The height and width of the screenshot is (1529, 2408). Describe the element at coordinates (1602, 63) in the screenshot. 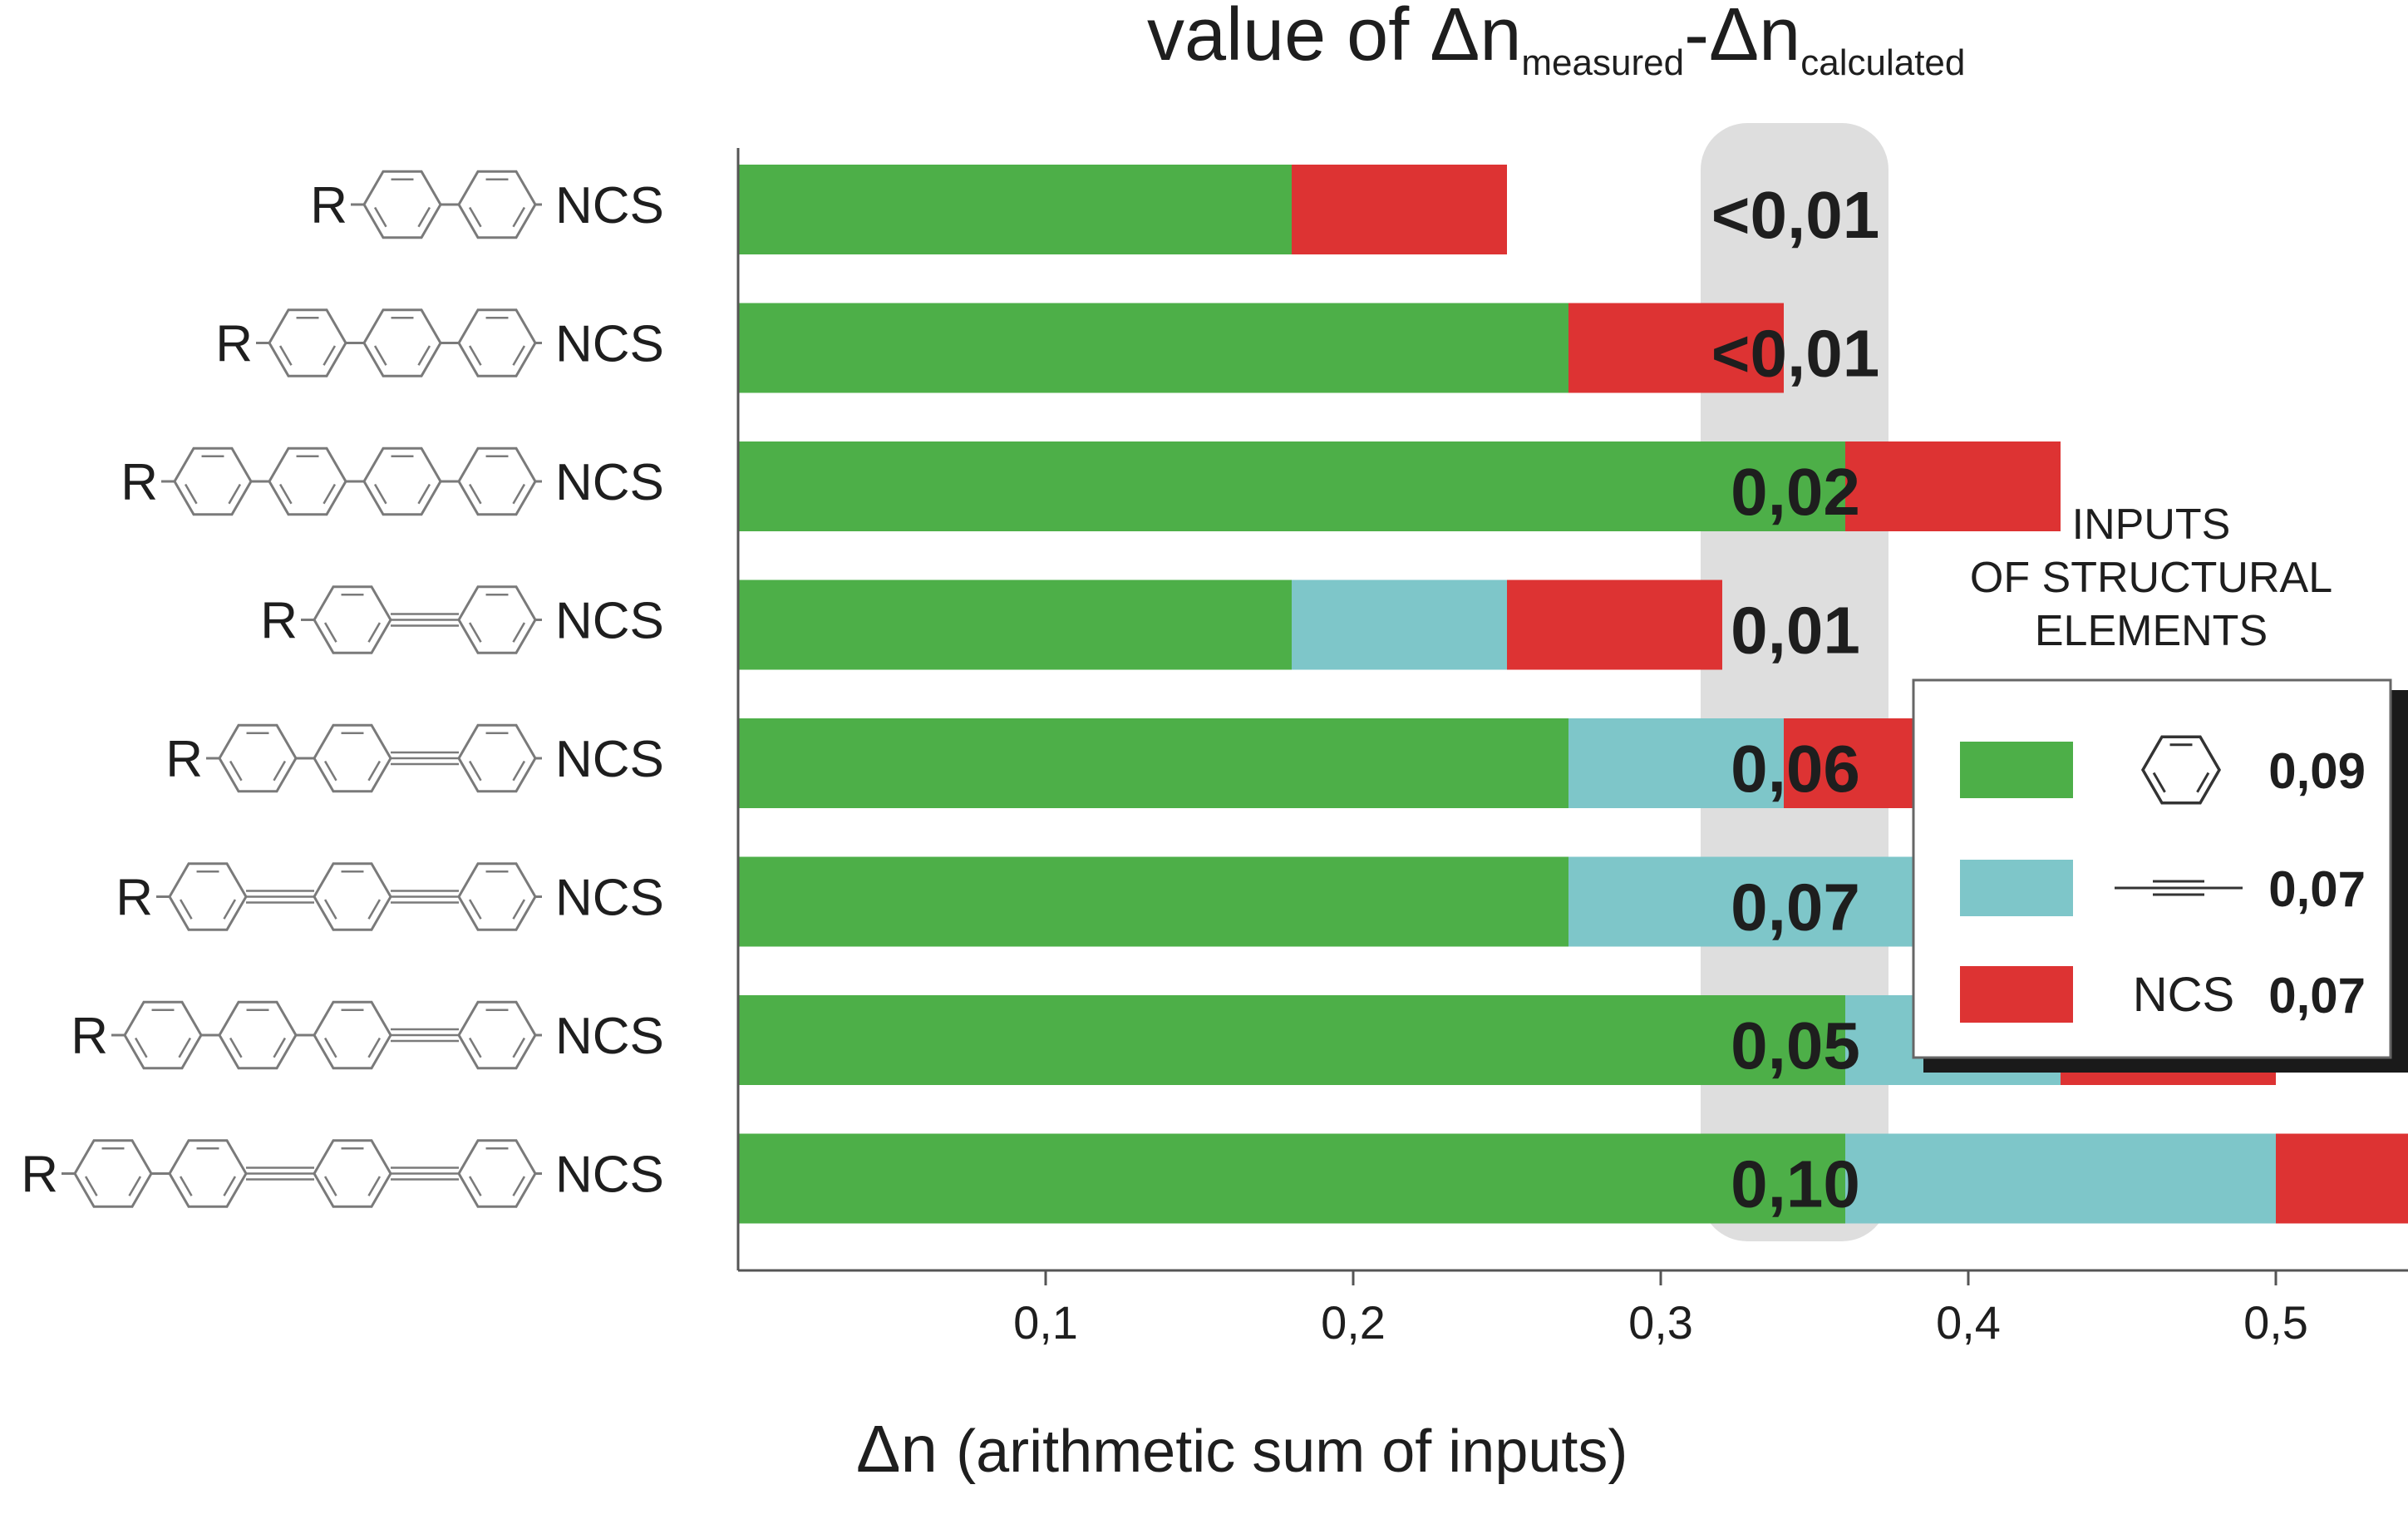

I see `title-sub-measured: measured` at that location.